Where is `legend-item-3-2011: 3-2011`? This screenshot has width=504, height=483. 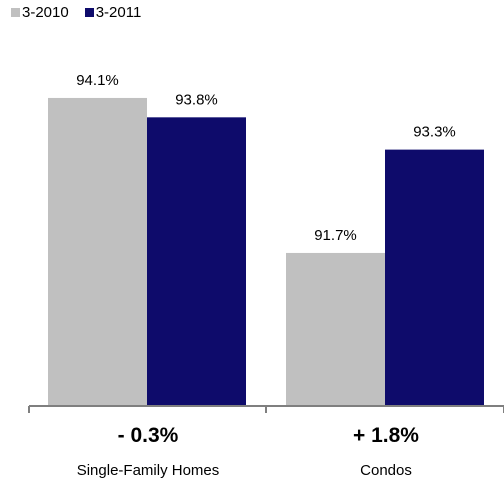
legend-item-3-2011: 3-2011 is located at coordinates (113, 12).